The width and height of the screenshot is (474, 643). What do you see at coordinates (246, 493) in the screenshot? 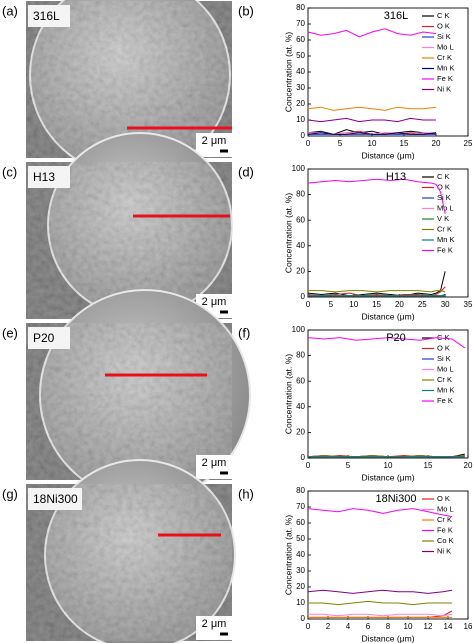
I see `panel-label: (h)` at bounding box center [246, 493].